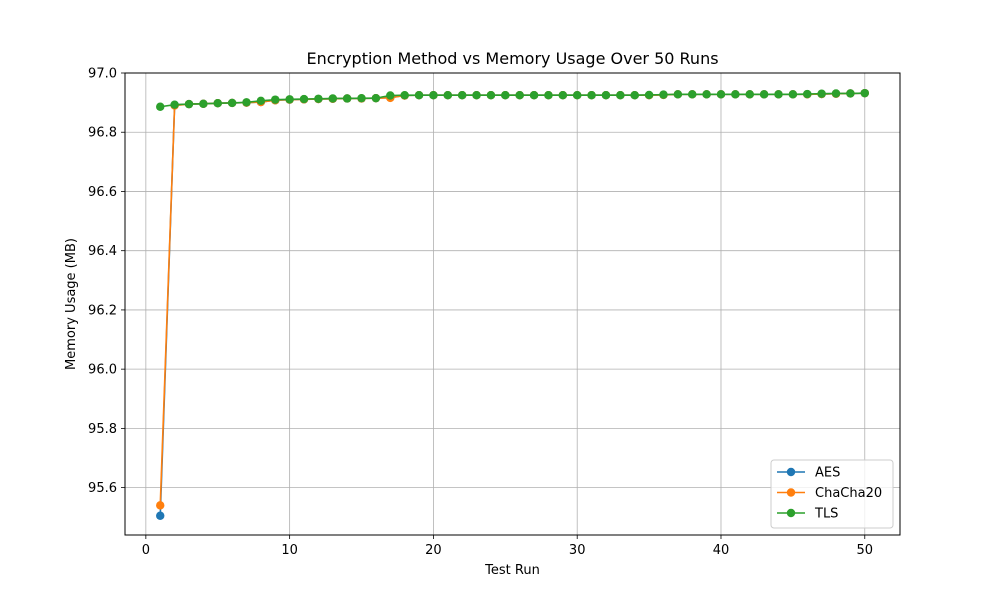 The width and height of the screenshot is (1000, 600). I want to click on x-axis-label: Test Run, so click(512, 570).